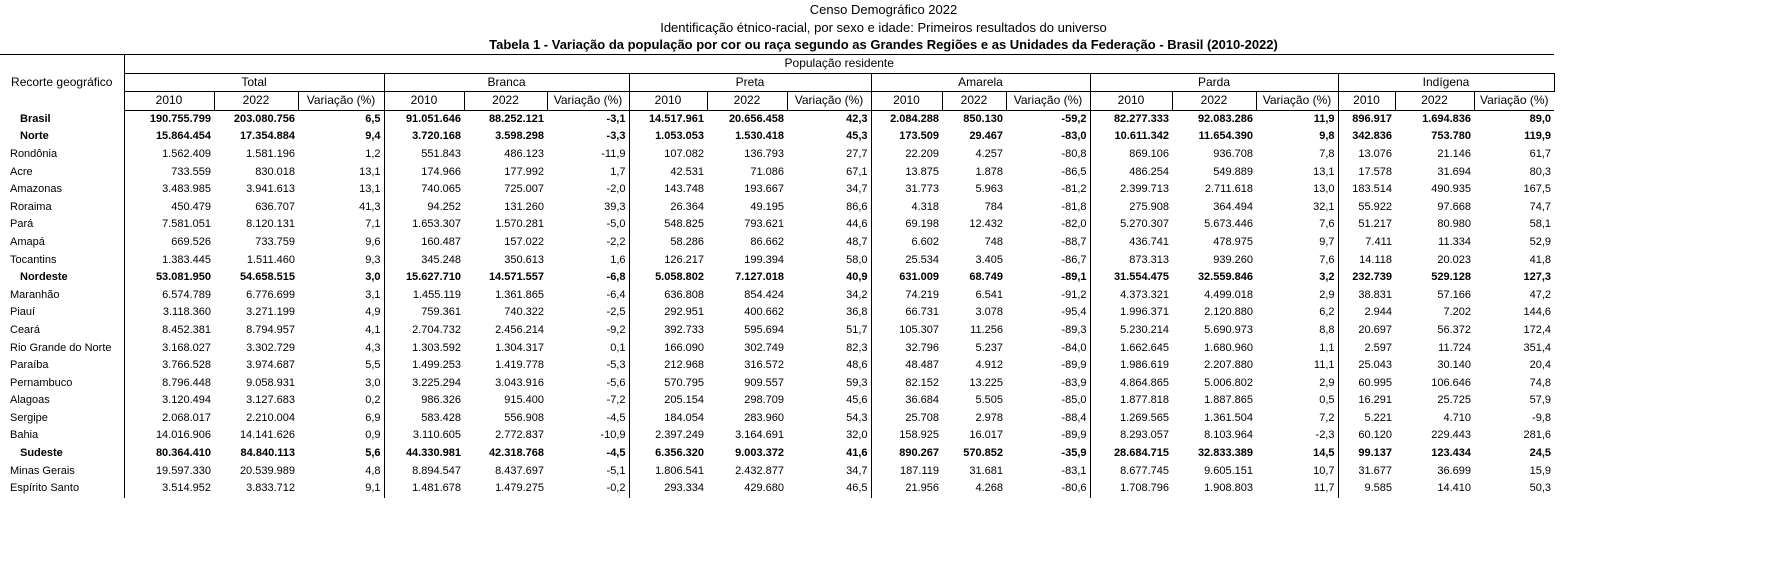  Describe the element at coordinates (1540, 259) in the screenshot. I see `table-cell: 41,8` at that location.